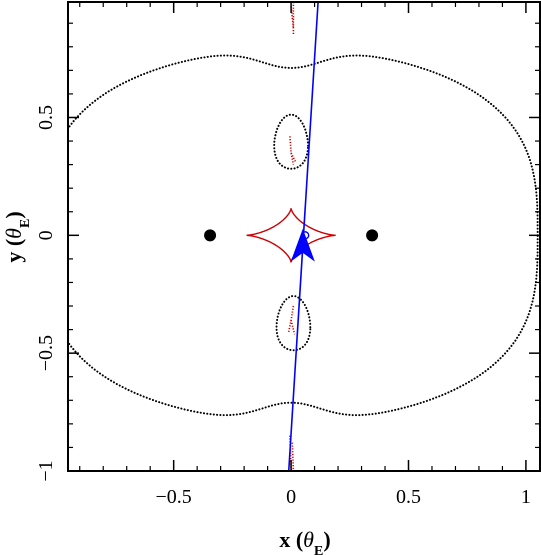 This screenshot has width=541, height=555. Describe the element at coordinates (17, 236) in the screenshot. I see `y-axis-title: y (θE)` at that location.